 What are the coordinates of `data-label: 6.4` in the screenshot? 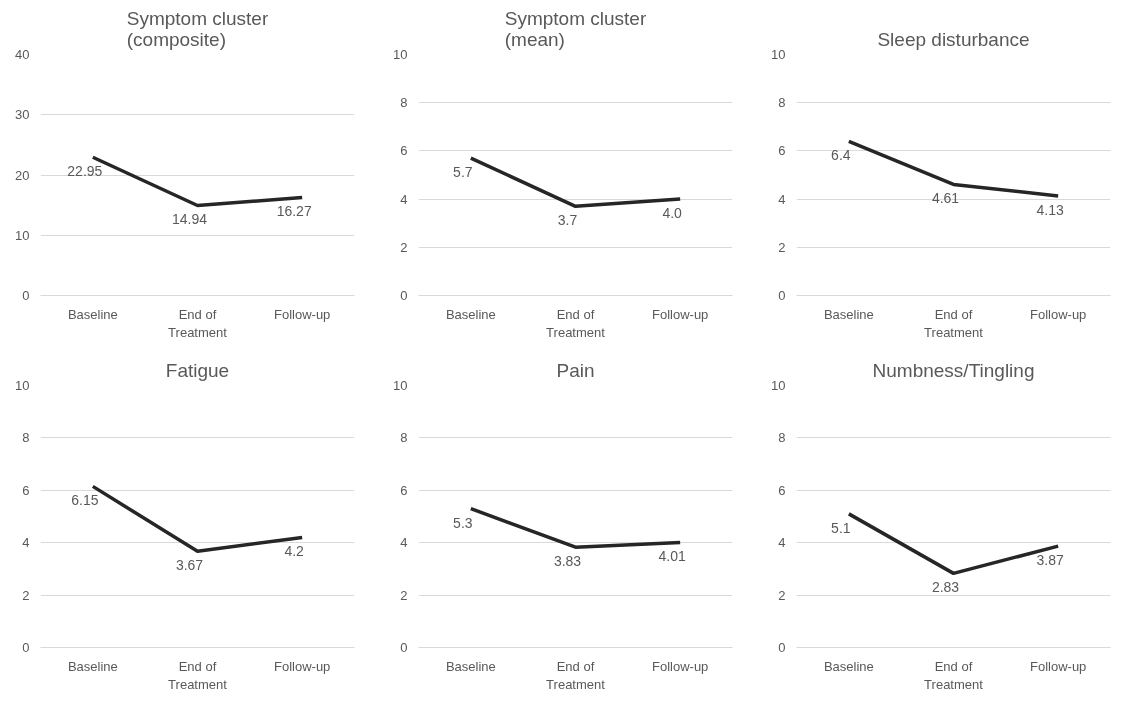 It's located at (841, 155).